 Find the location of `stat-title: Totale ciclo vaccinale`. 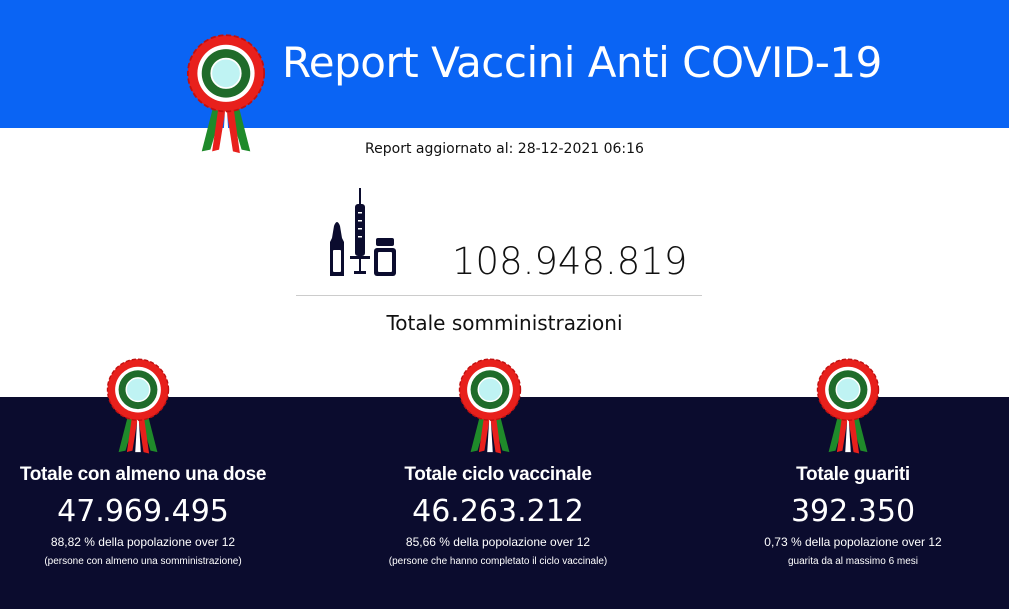

stat-title: Totale ciclo vaccinale is located at coordinates (498, 474).